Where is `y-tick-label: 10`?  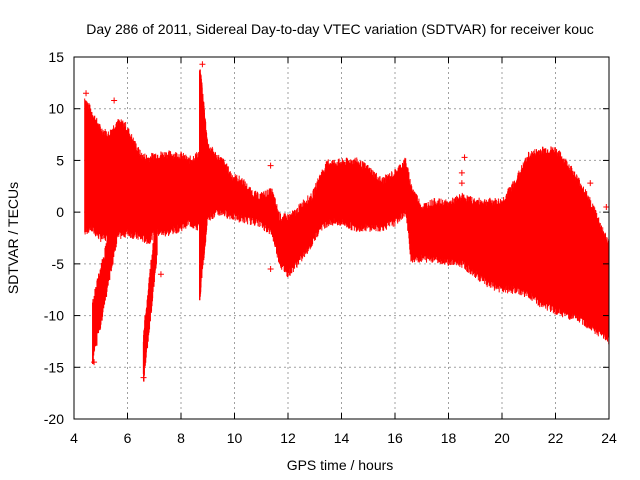
y-tick-label: 10 is located at coordinates (56, 109).